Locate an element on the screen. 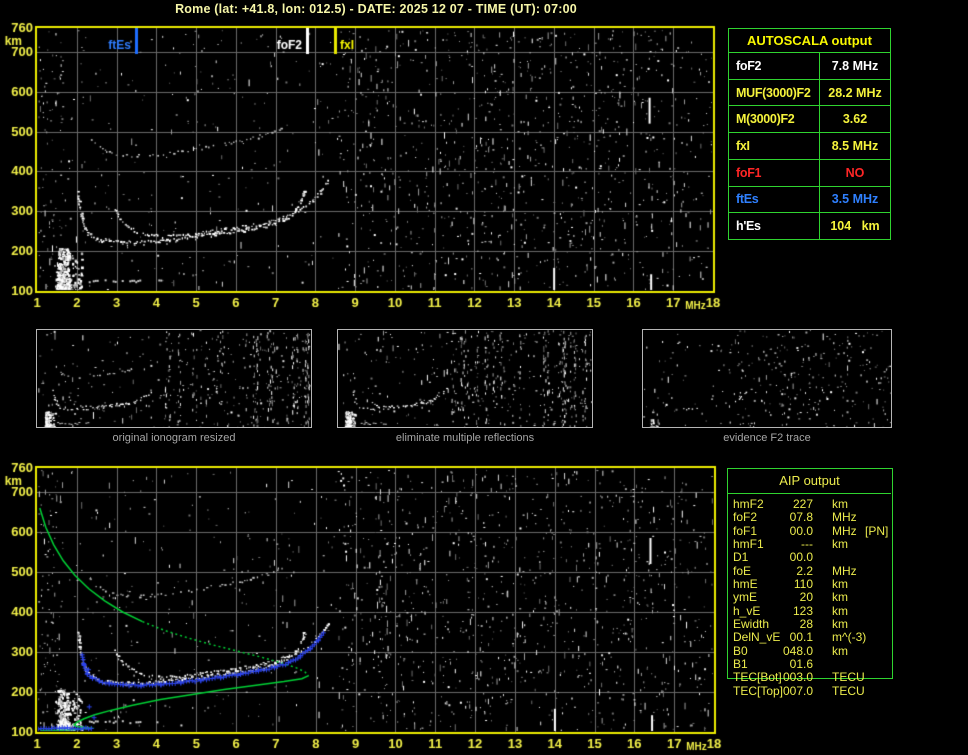 The image size is (968, 755). param-label: foF1 is located at coordinates (774, 172).